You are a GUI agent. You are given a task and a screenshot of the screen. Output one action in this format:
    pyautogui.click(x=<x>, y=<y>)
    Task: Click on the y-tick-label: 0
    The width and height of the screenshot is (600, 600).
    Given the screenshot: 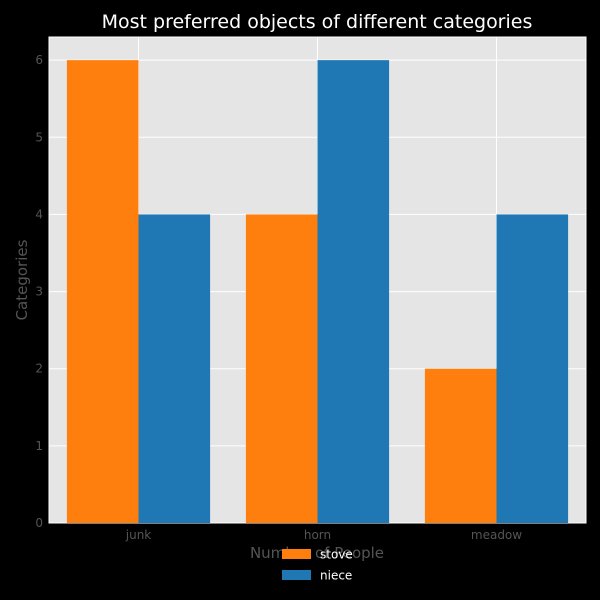 What is the action you would take?
    pyautogui.click(x=39, y=523)
    